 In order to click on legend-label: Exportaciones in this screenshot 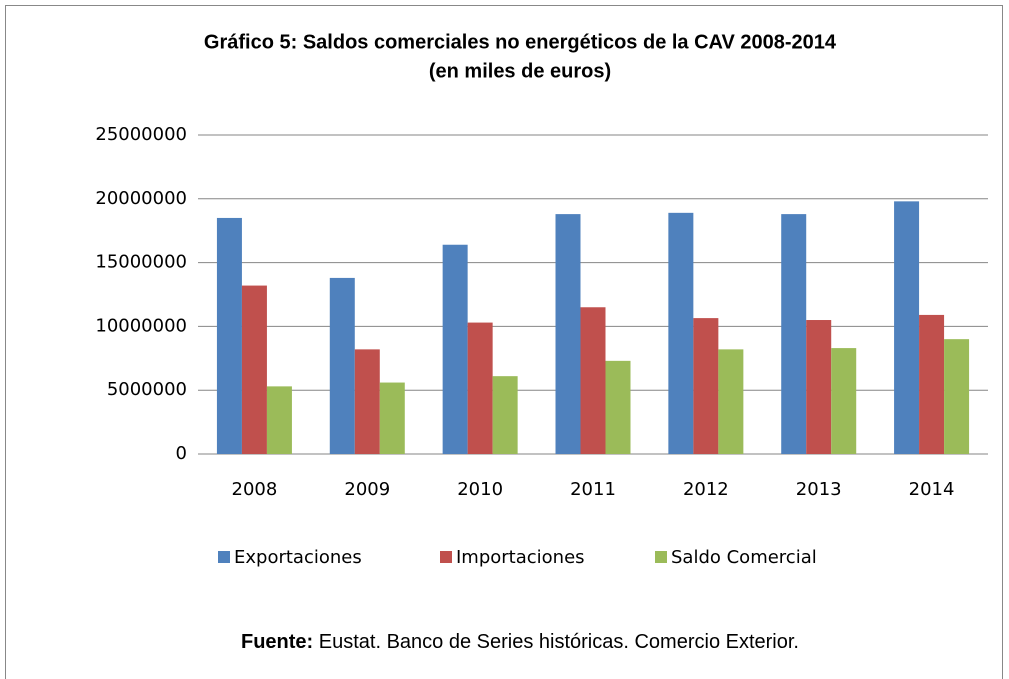, I will do `click(298, 557)`.